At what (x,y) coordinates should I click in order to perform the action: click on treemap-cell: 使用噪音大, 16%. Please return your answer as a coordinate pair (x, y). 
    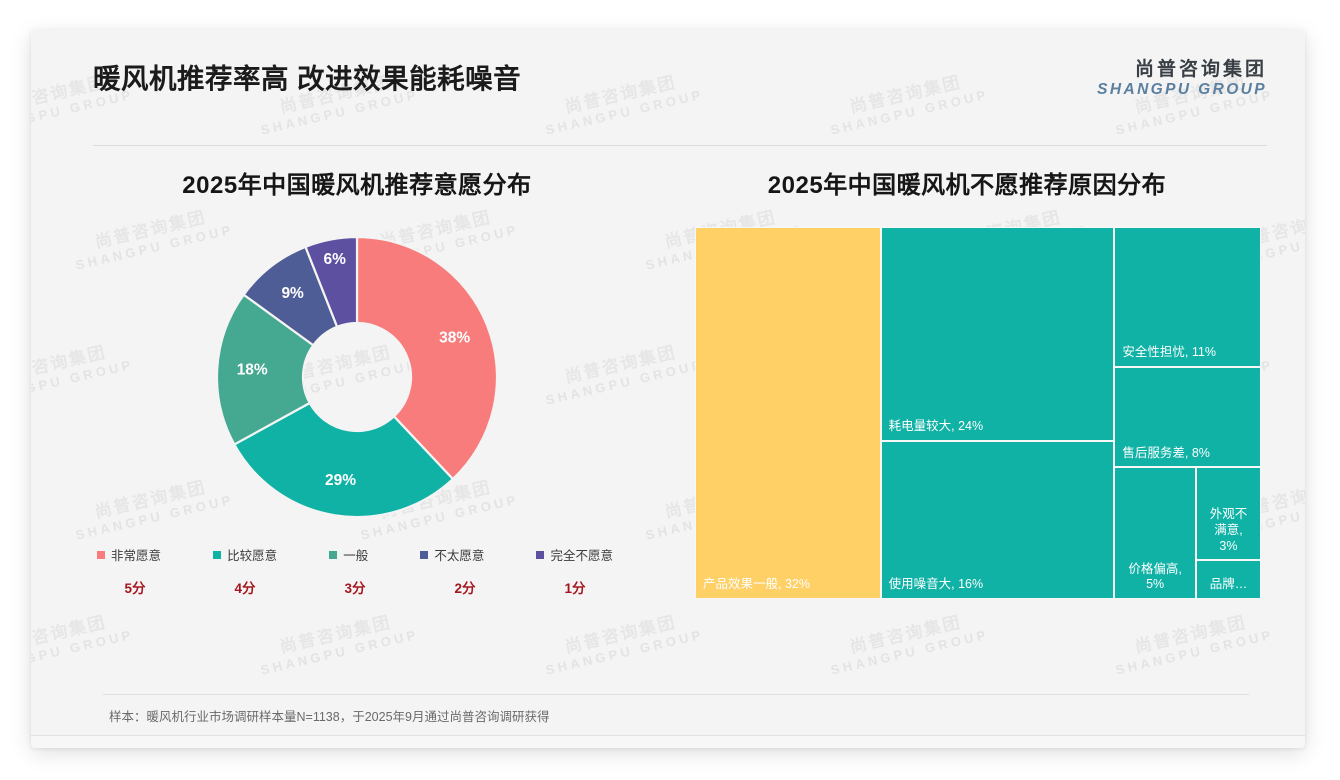
    Looking at the image, I should click on (997, 519).